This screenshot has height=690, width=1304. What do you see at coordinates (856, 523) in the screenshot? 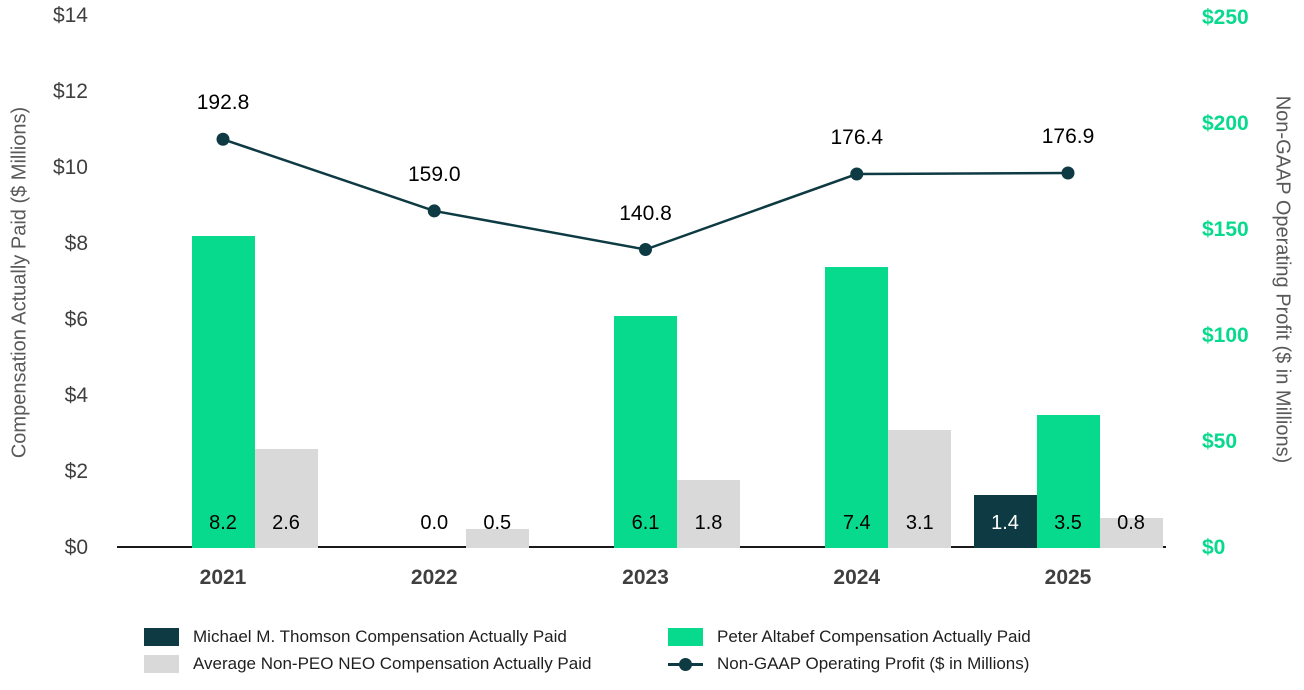
I see `altabef-bar-value-2024: 7.4` at bounding box center [856, 523].